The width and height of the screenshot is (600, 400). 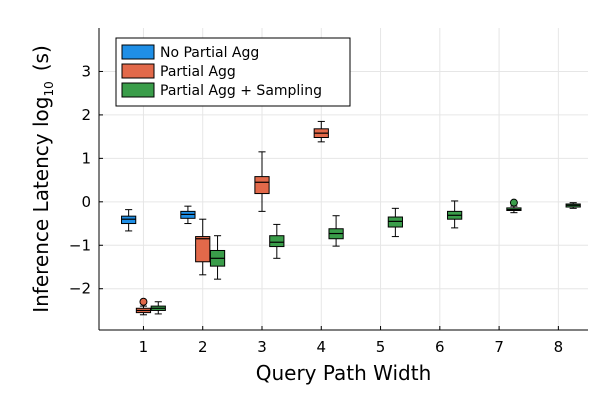 What do you see at coordinates (144, 347) in the screenshot?
I see `x-tick-label: 1` at bounding box center [144, 347].